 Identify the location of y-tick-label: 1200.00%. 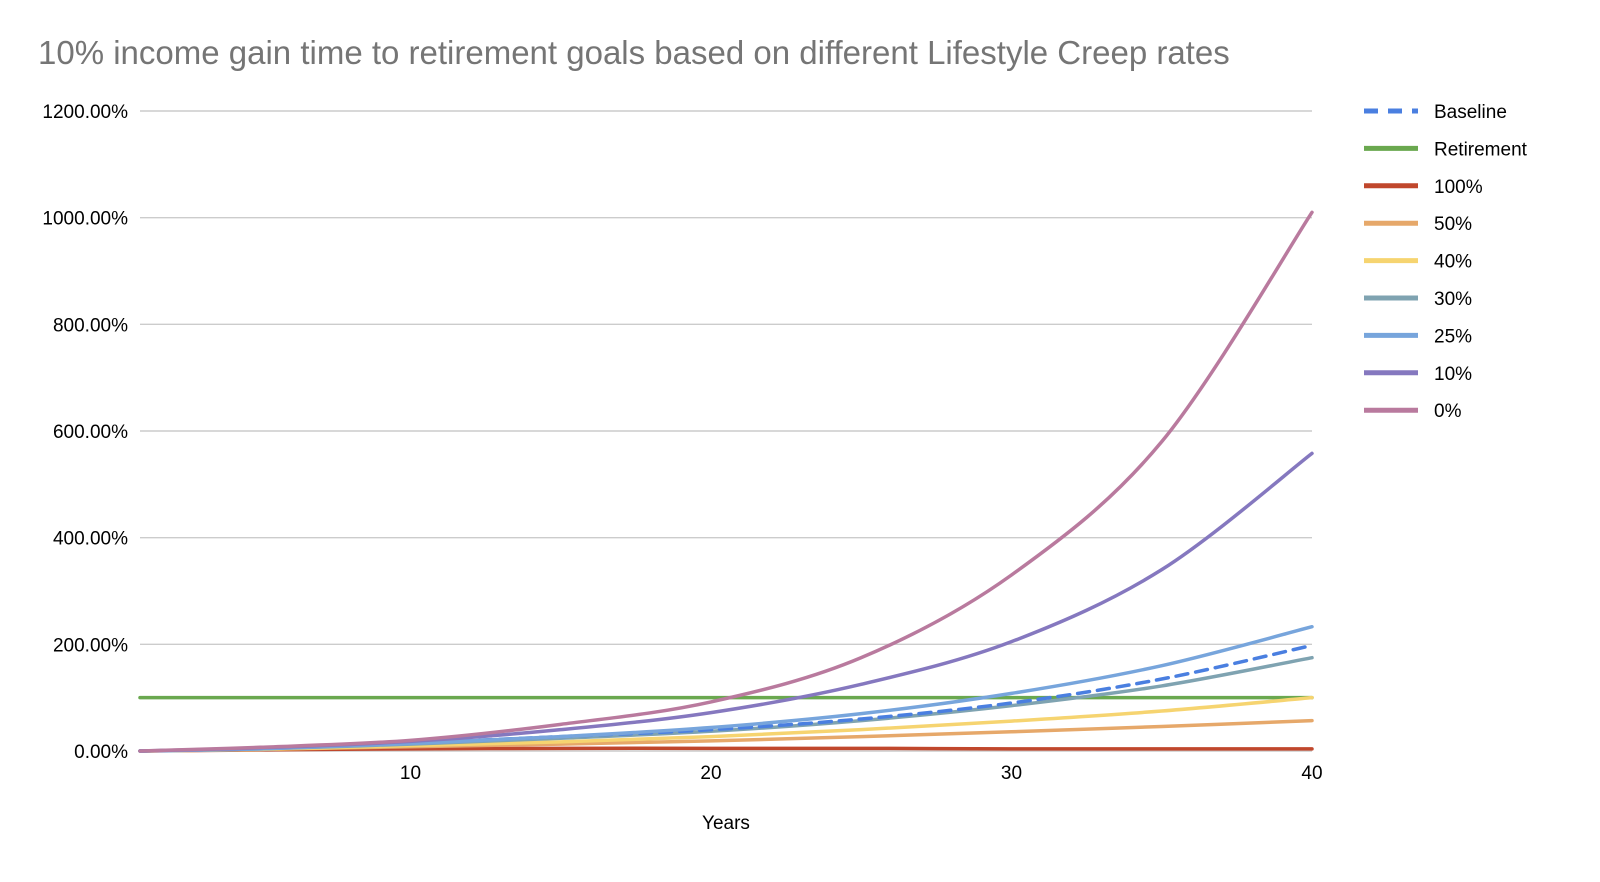
(85, 112).